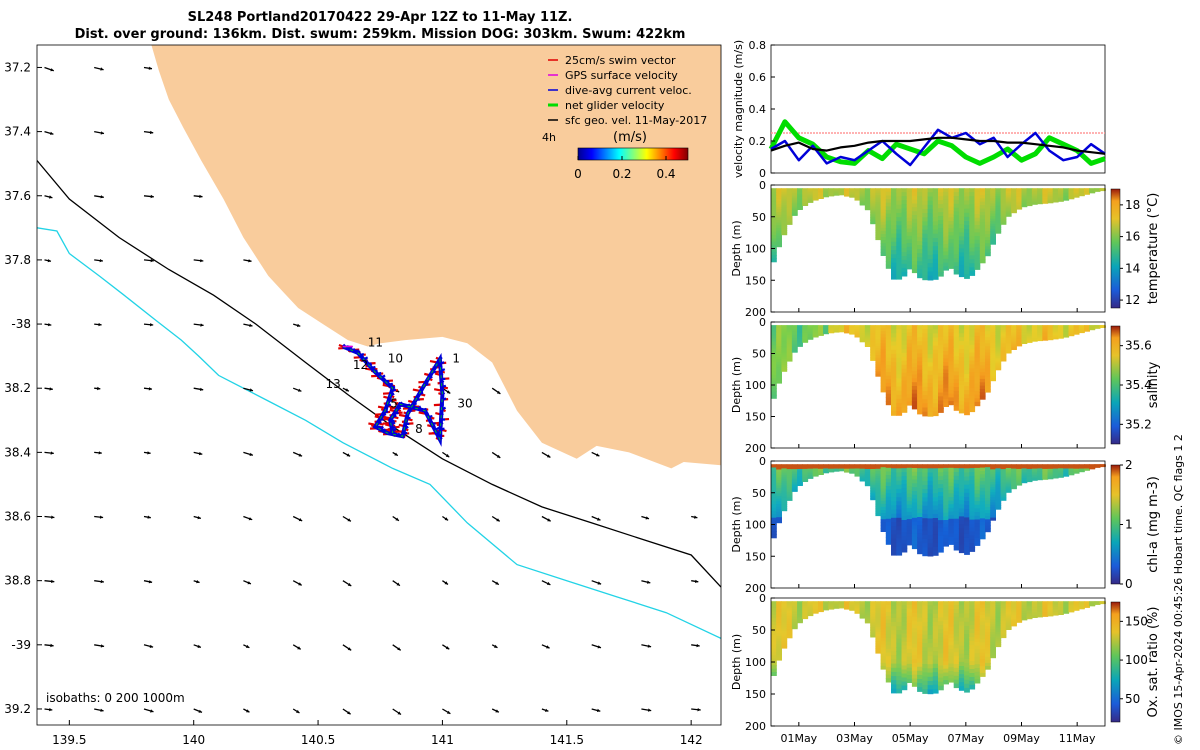  What do you see at coordinates (691, 740) in the screenshot?
I see `map-xtick-label: 142` at bounding box center [691, 740].